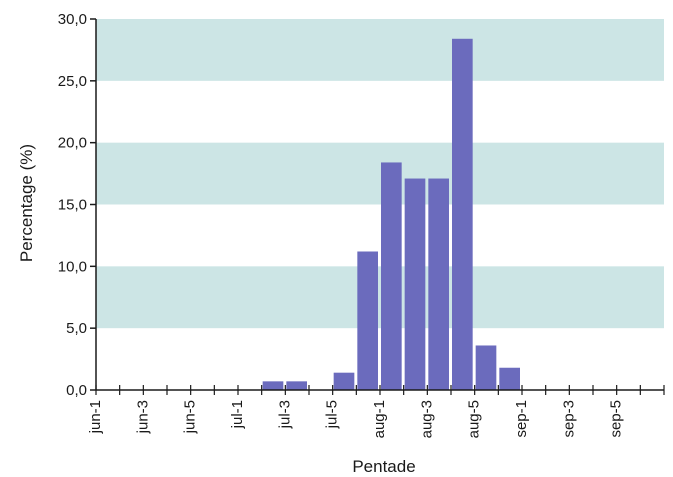 Image resolution: width=673 pixels, height=477 pixels. What do you see at coordinates (426, 419) in the screenshot?
I see `x-tick-label: aug-3` at bounding box center [426, 419].